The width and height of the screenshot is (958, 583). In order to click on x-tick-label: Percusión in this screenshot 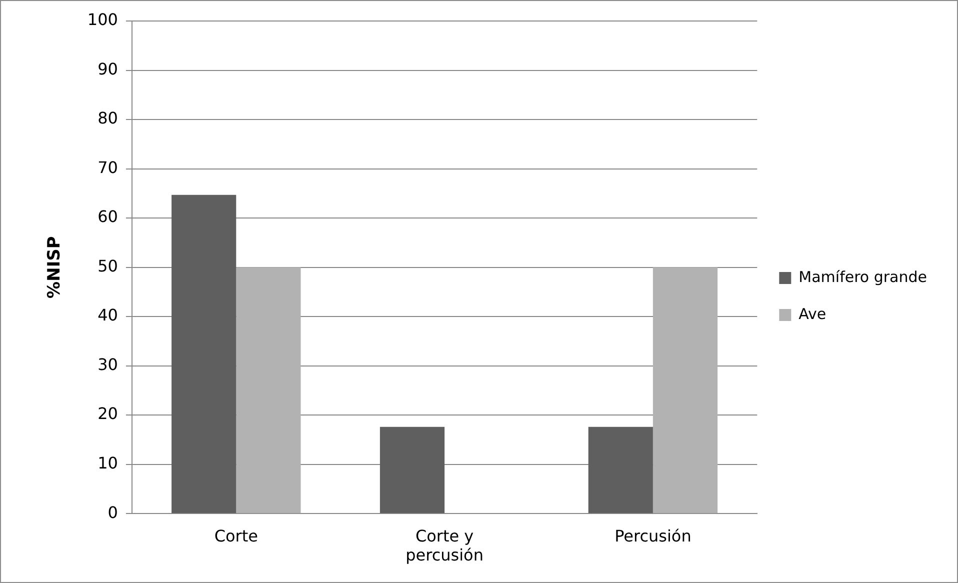, I will do `click(653, 536)`.